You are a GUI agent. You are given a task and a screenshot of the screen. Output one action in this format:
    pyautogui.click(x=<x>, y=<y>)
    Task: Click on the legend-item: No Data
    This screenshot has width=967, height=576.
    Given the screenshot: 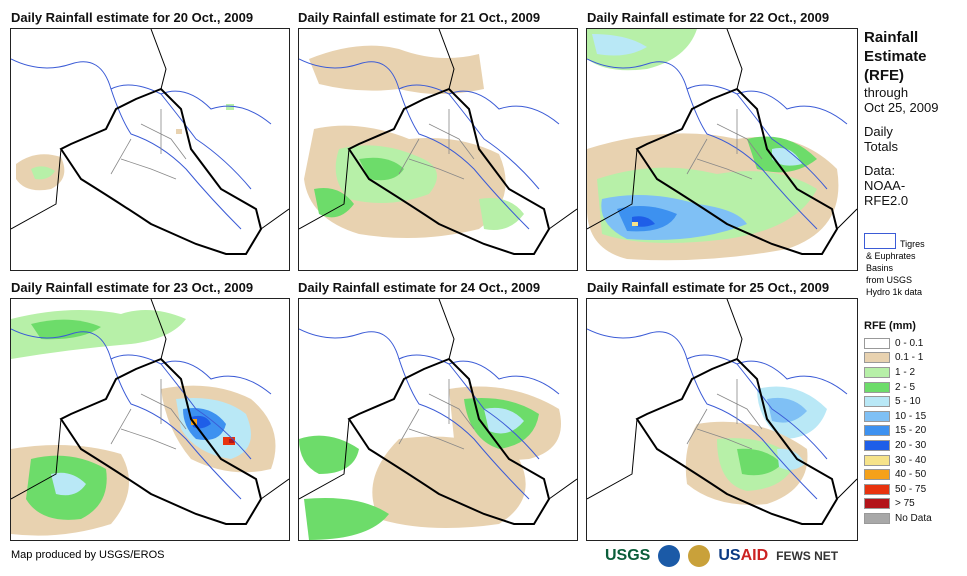 What is the action you would take?
    pyautogui.click(x=914, y=518)
    